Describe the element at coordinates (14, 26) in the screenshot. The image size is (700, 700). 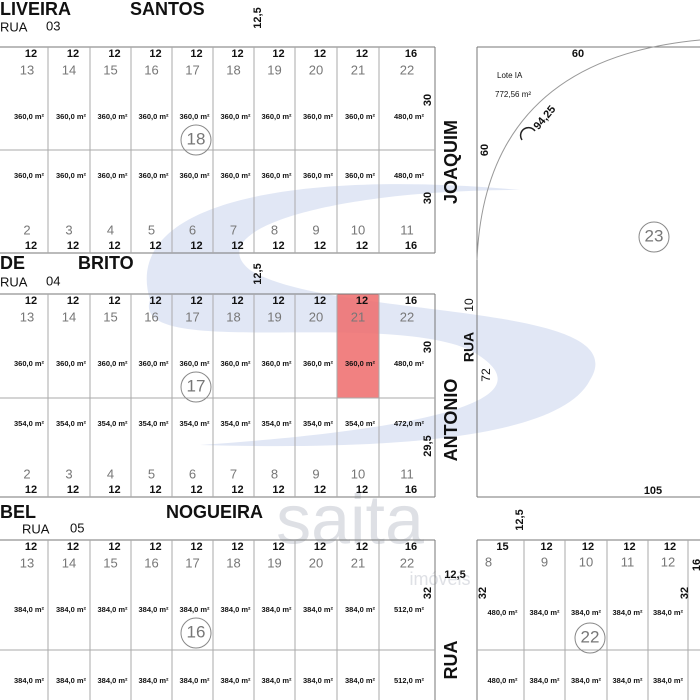
I see `street-label: RUA` at that location.